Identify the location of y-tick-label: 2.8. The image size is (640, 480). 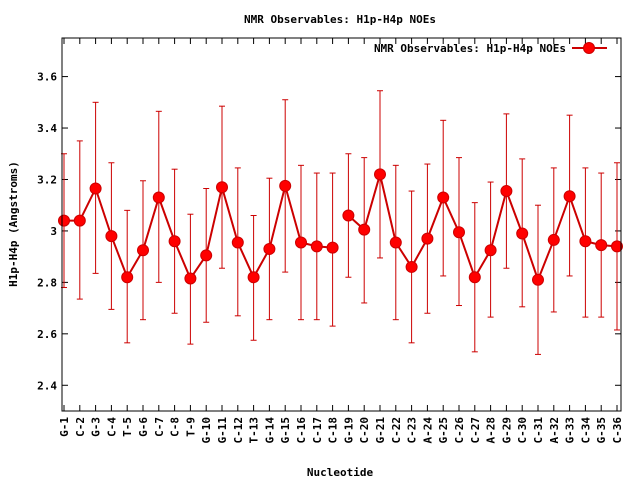
(47, 282).